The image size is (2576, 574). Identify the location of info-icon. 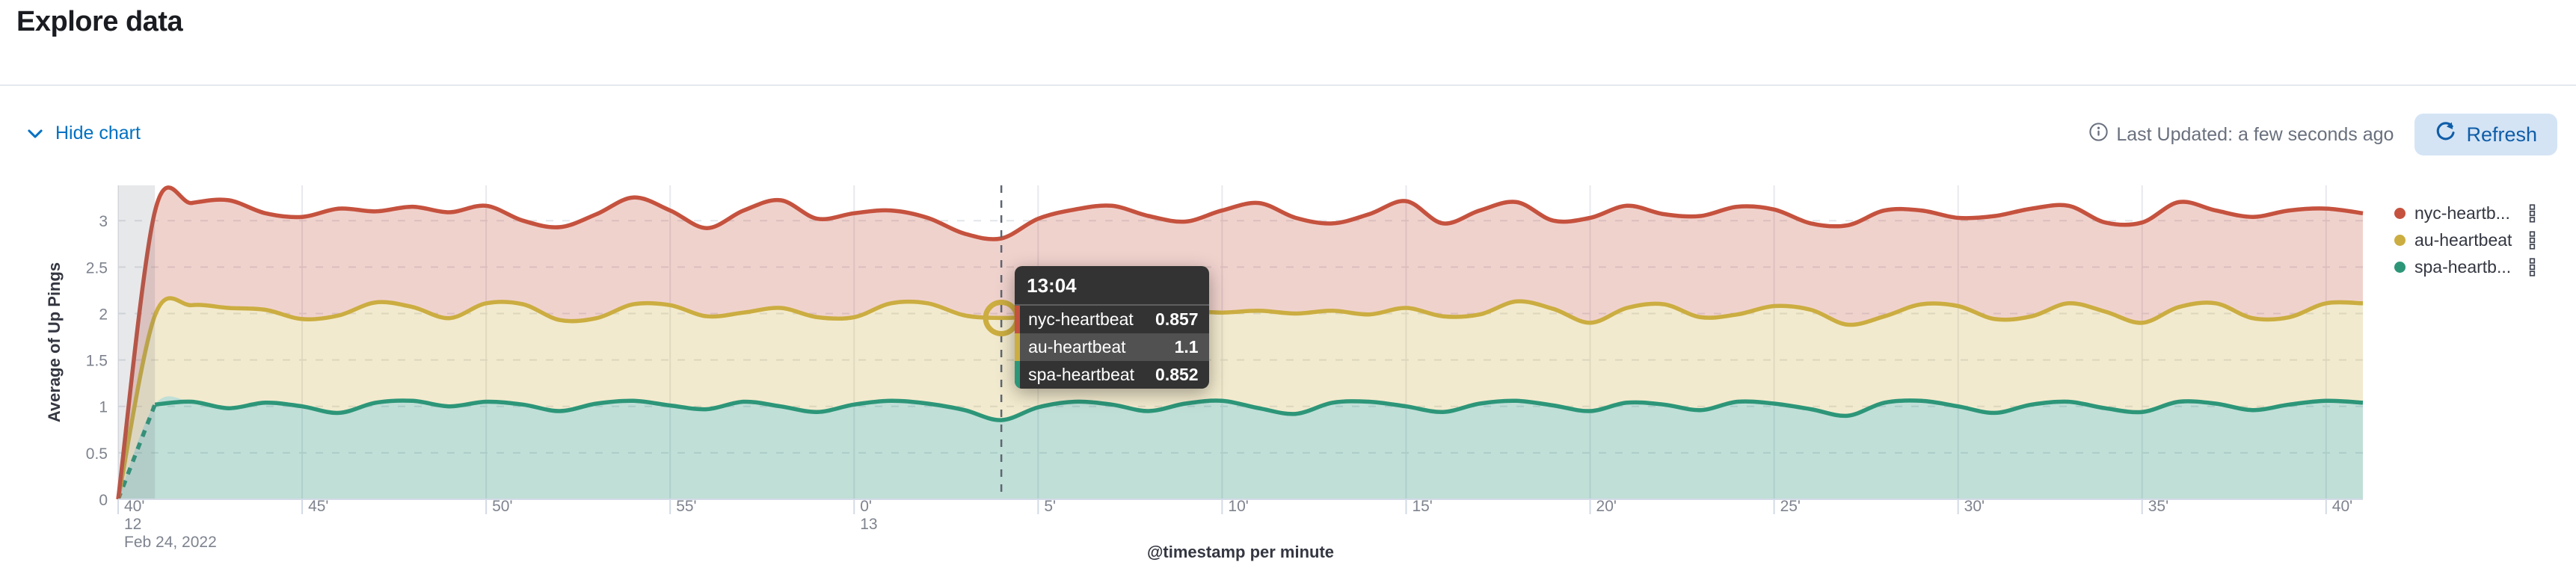
(2098, 135).